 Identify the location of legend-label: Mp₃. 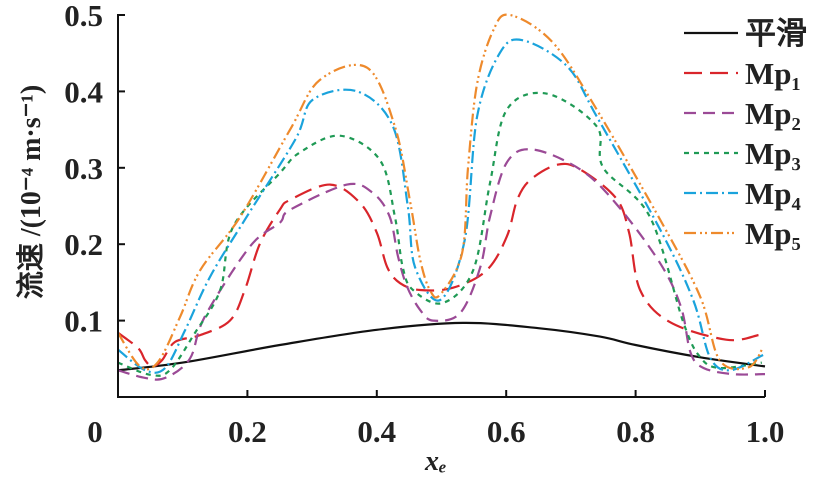
(773, 153).